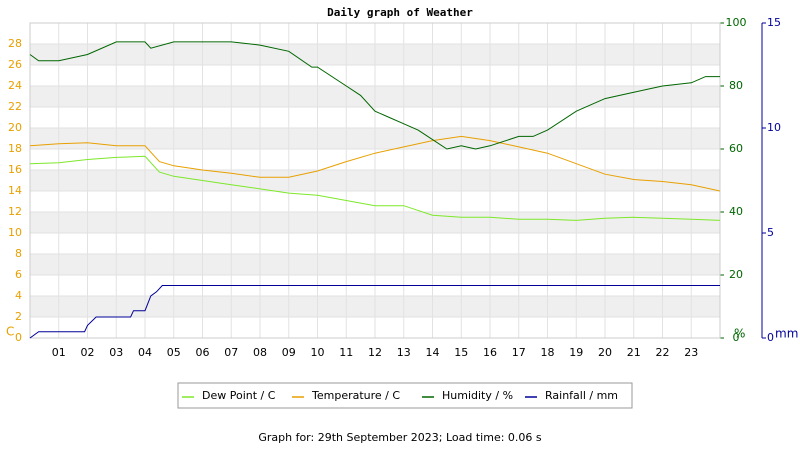 This screenshot has width=800, height=450. I want to click on x-tick-label: 17, so click(519, 352).